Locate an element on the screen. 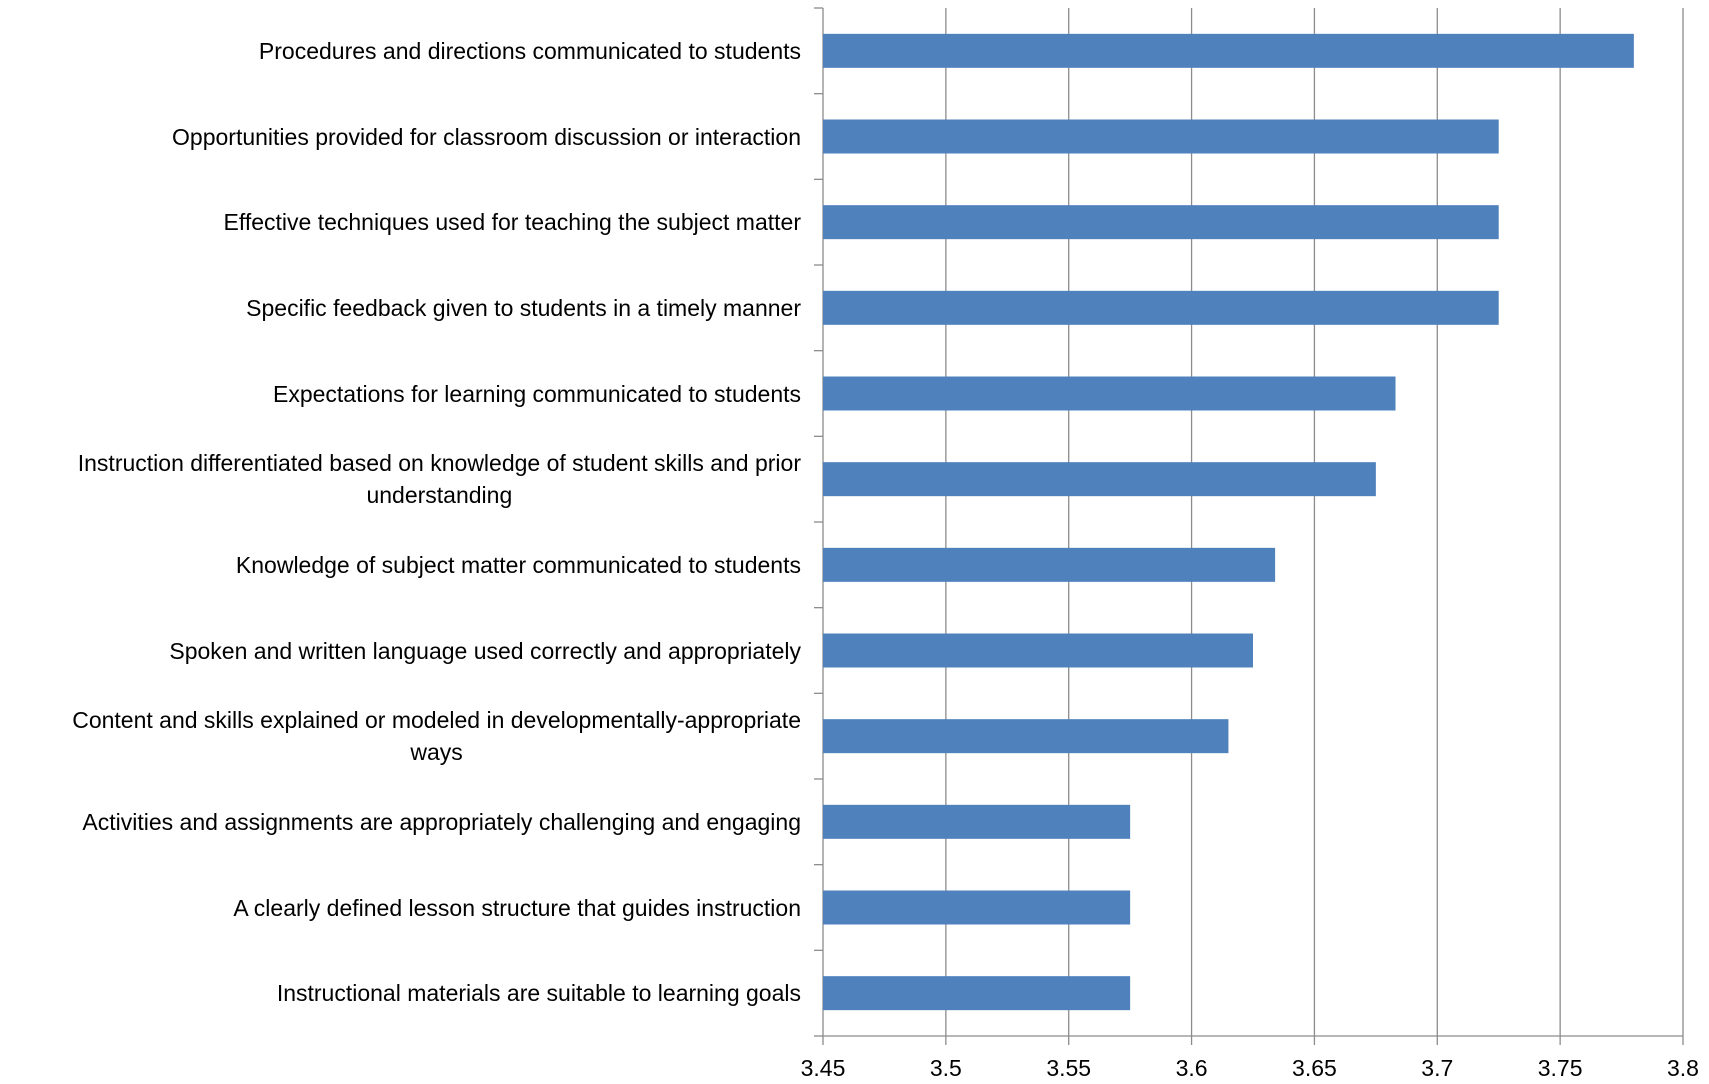 This screenshot has width=1709, height=1084. x-tick-label: 3.7 is located at coordinates (1437, 1068).